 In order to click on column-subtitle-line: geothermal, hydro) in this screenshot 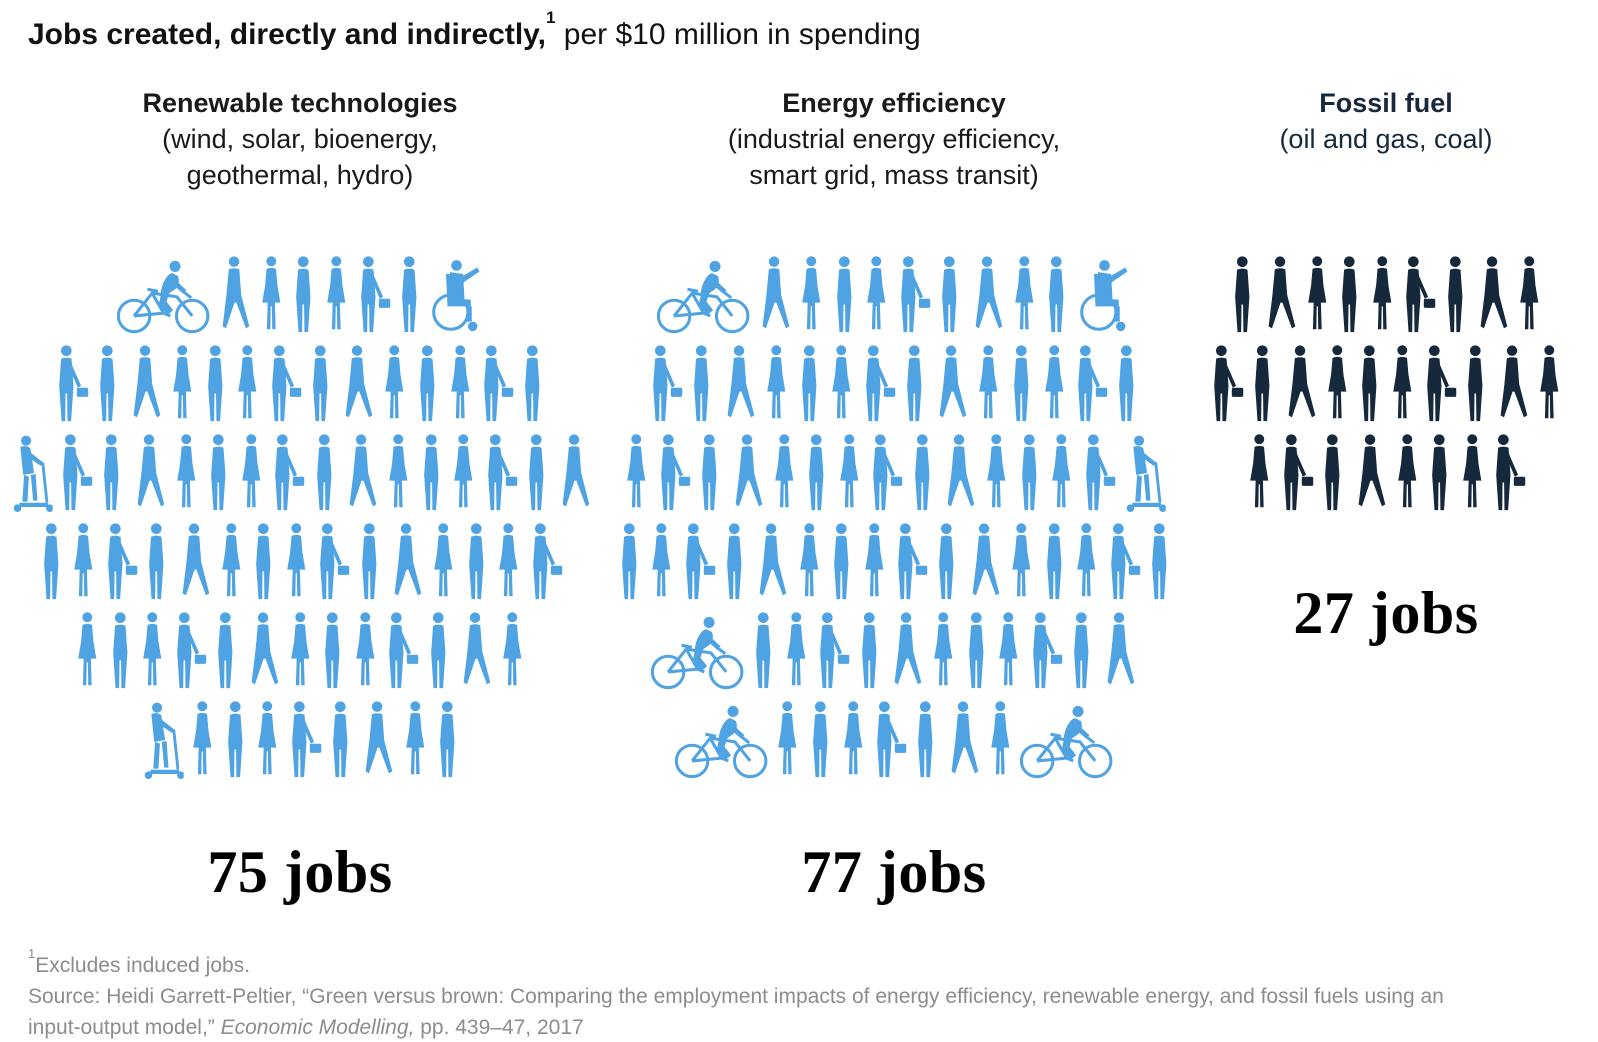, I will do `click(300, 175)`.